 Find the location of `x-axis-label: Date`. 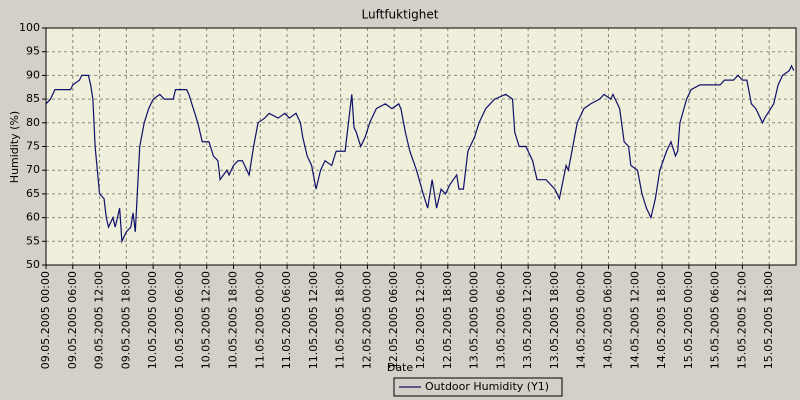

x-axis-label: Date is located at coordinates (400, 367).